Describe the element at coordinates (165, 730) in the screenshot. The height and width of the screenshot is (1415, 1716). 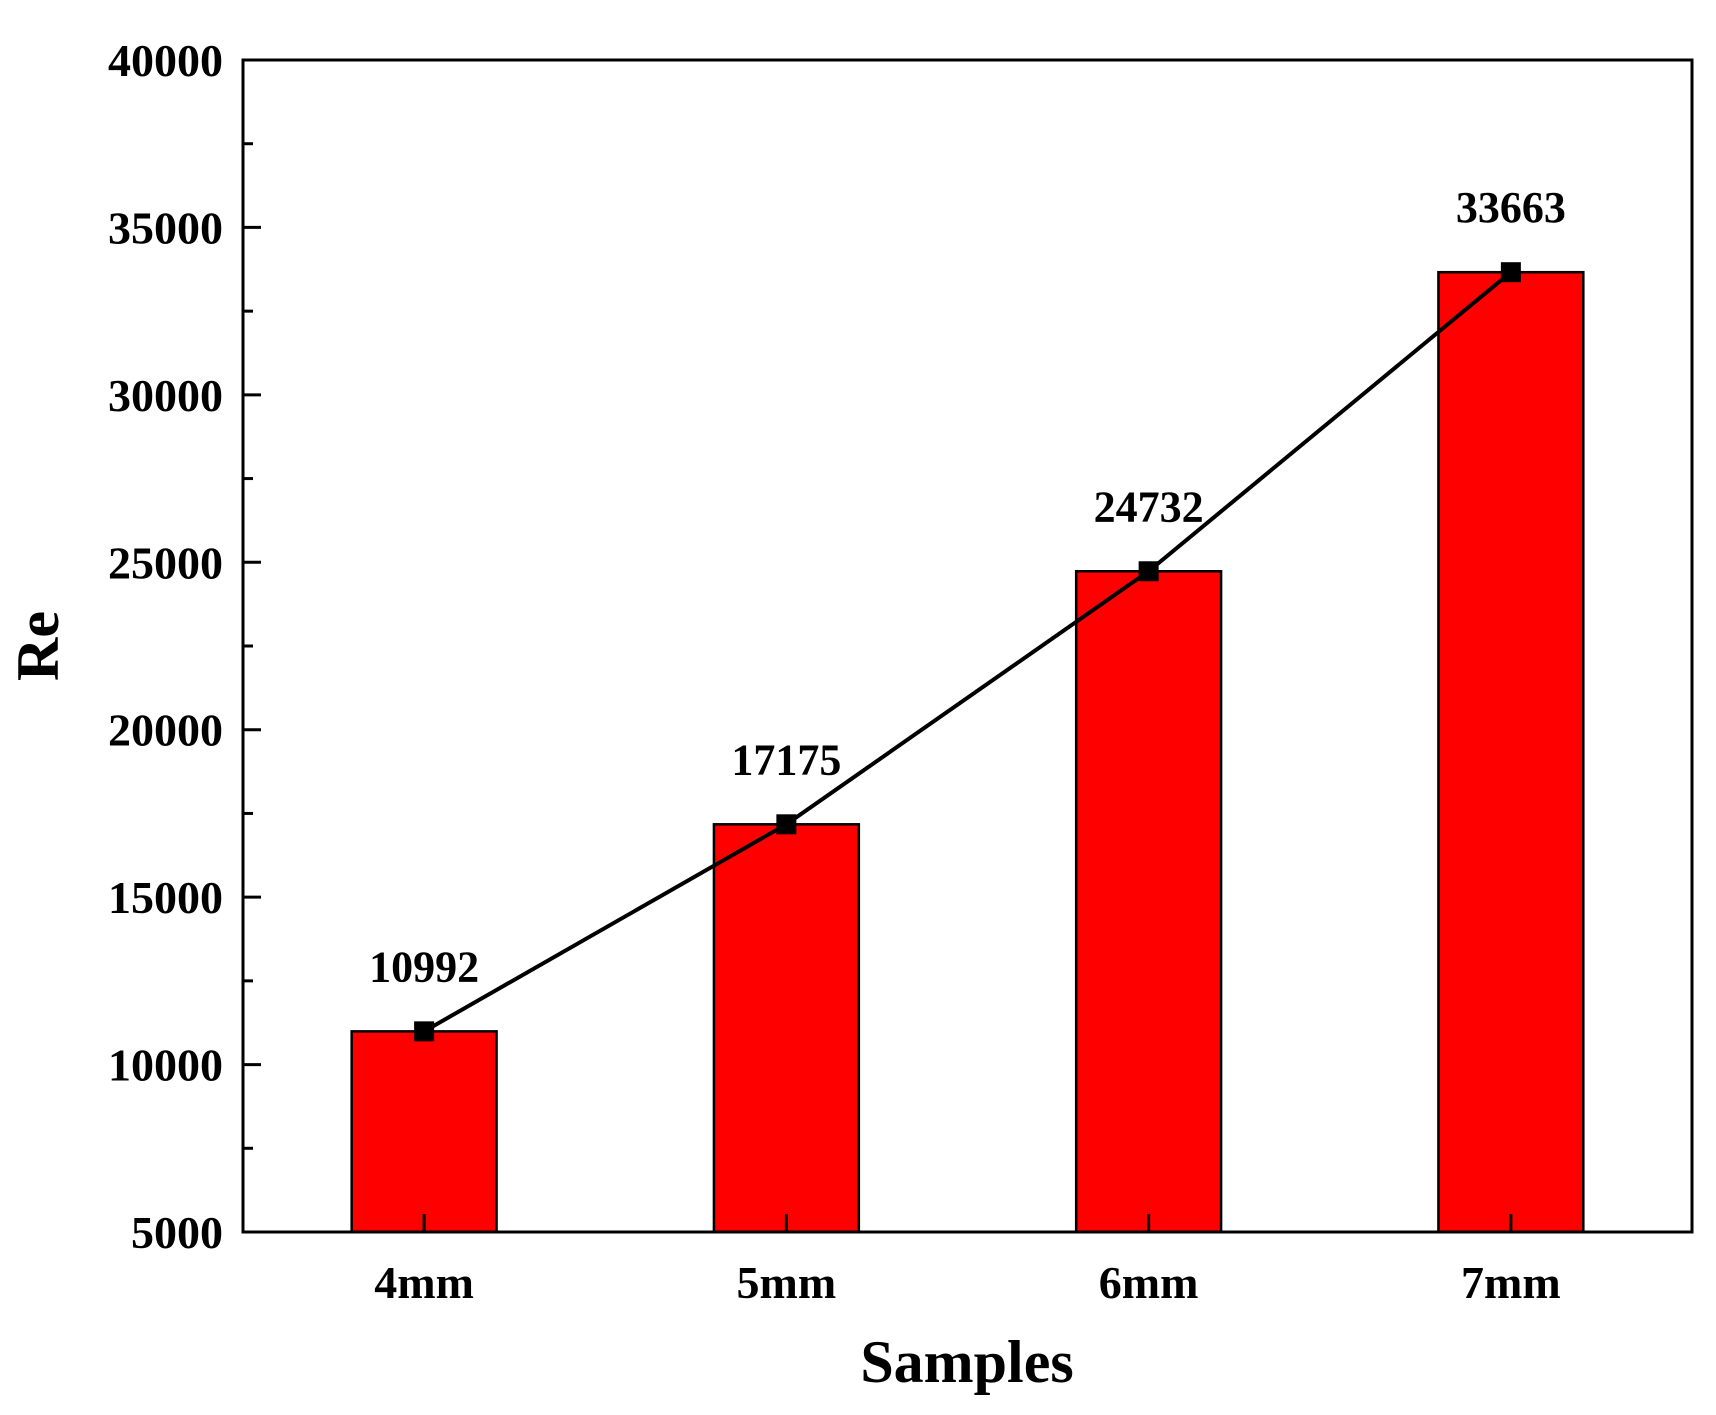
I see `y-tick-label: 20000` at that location.